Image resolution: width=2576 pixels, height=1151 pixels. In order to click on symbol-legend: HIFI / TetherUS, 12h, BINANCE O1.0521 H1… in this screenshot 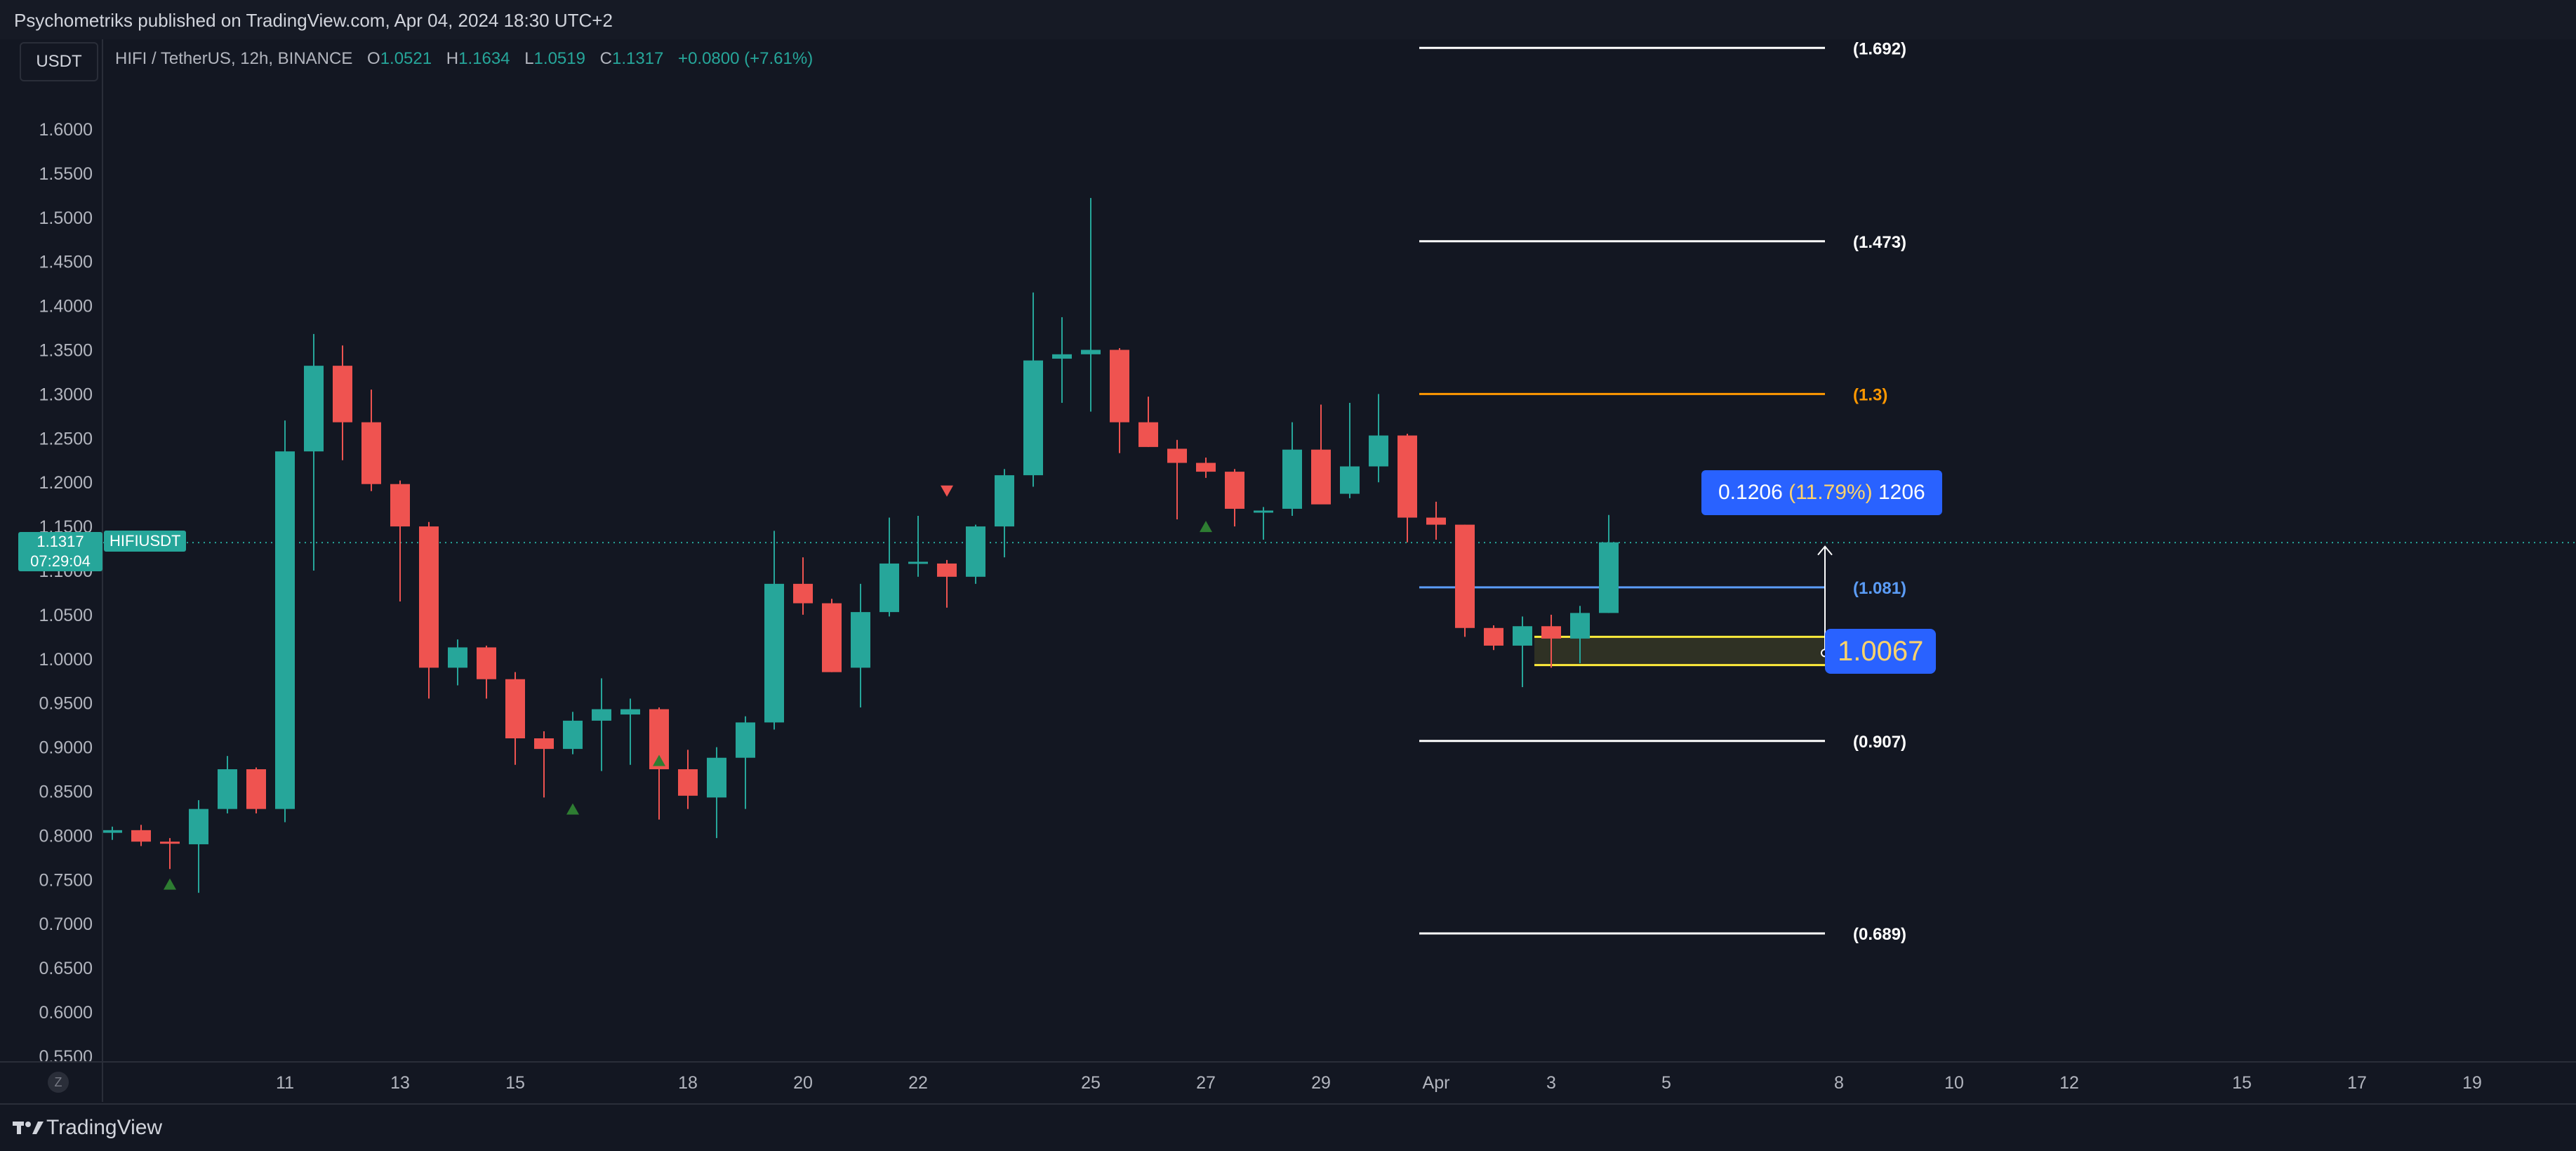, I will do `click(464, 59)`.